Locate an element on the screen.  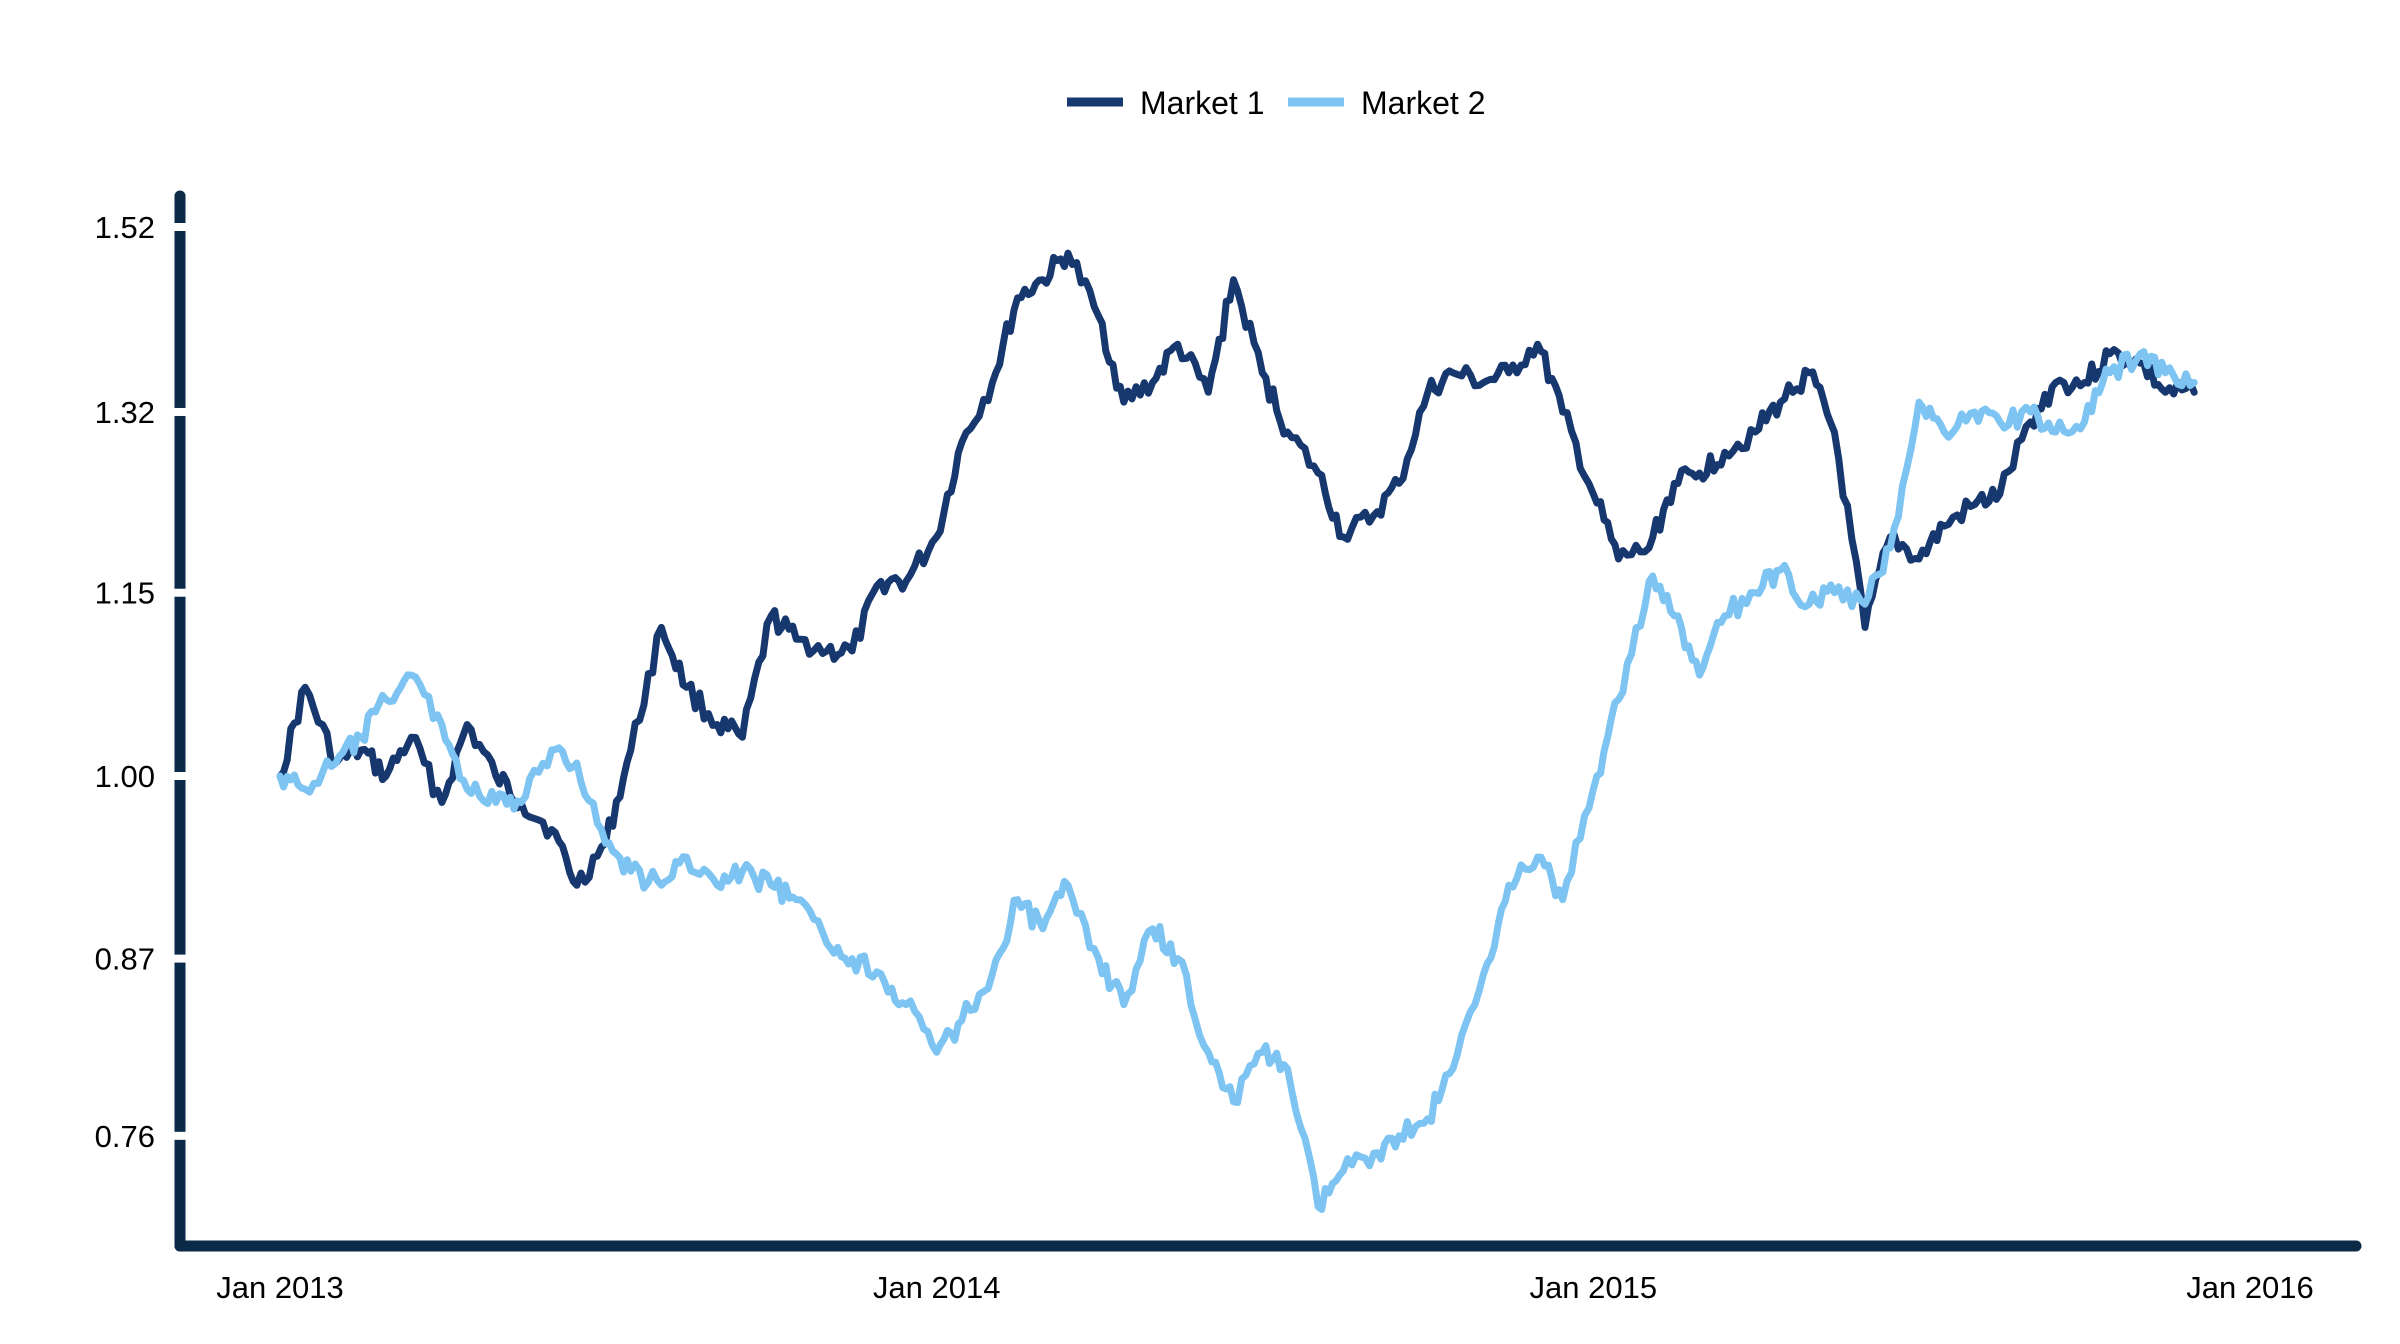
x-tick-label: Jan 2014 is located at coordinates (937, 1287).